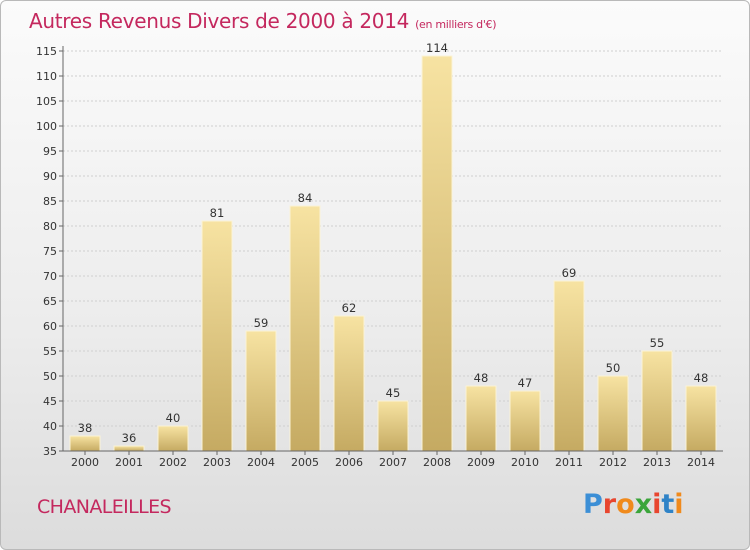 The height and width of the screenshot is (550, 750). What do you see at coordinates (393, 462) in the screenshot?
I see `x-tick-label: 2007` at bounding box center [393, 462].